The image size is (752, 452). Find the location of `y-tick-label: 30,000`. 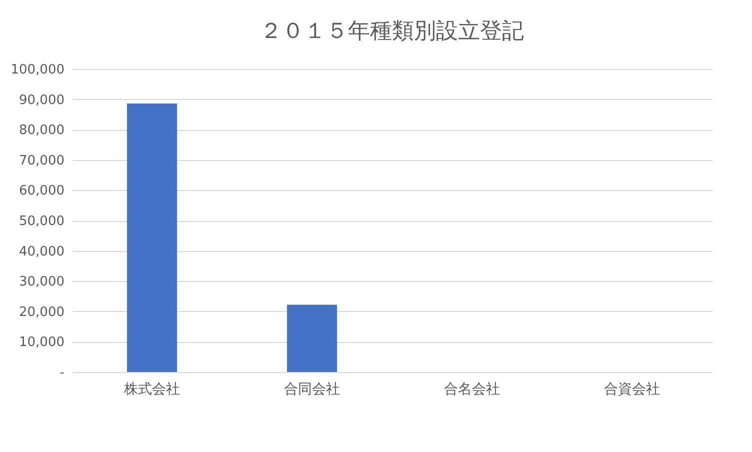

y-tick-label: 30,000 is located at coordinates (41, 282).